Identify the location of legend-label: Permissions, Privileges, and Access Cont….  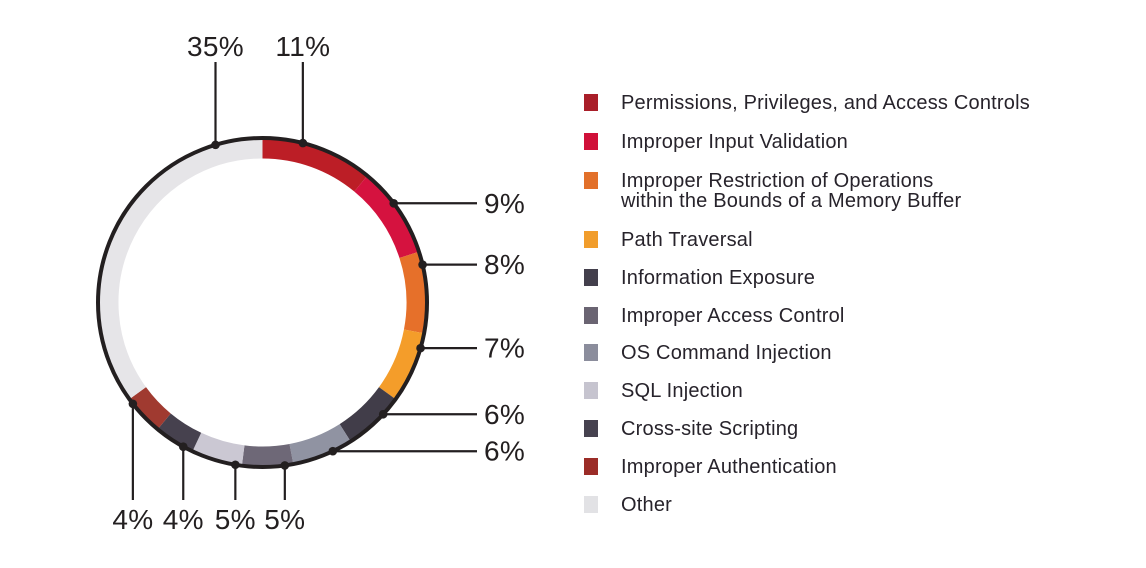
(825, 103).